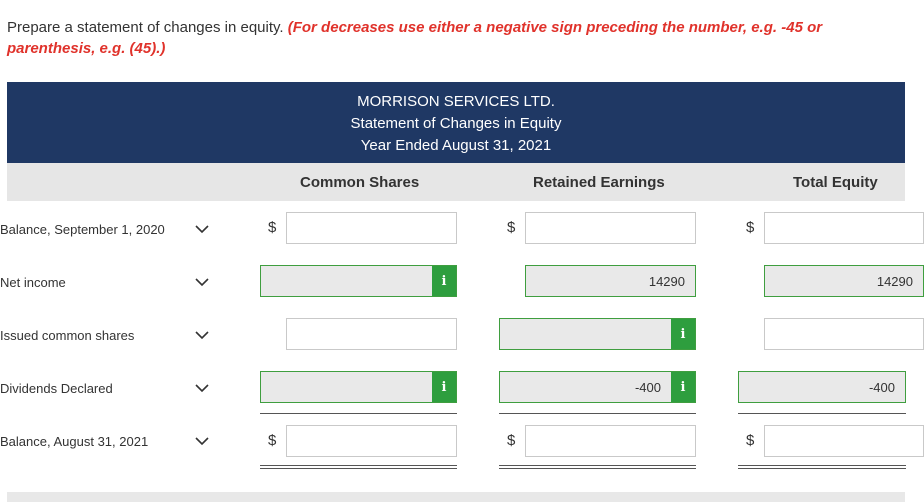 The width and height of the screenshot is (924, 502). I want to click on row-label: Balance, September 1, 2020, so click(82, 229).